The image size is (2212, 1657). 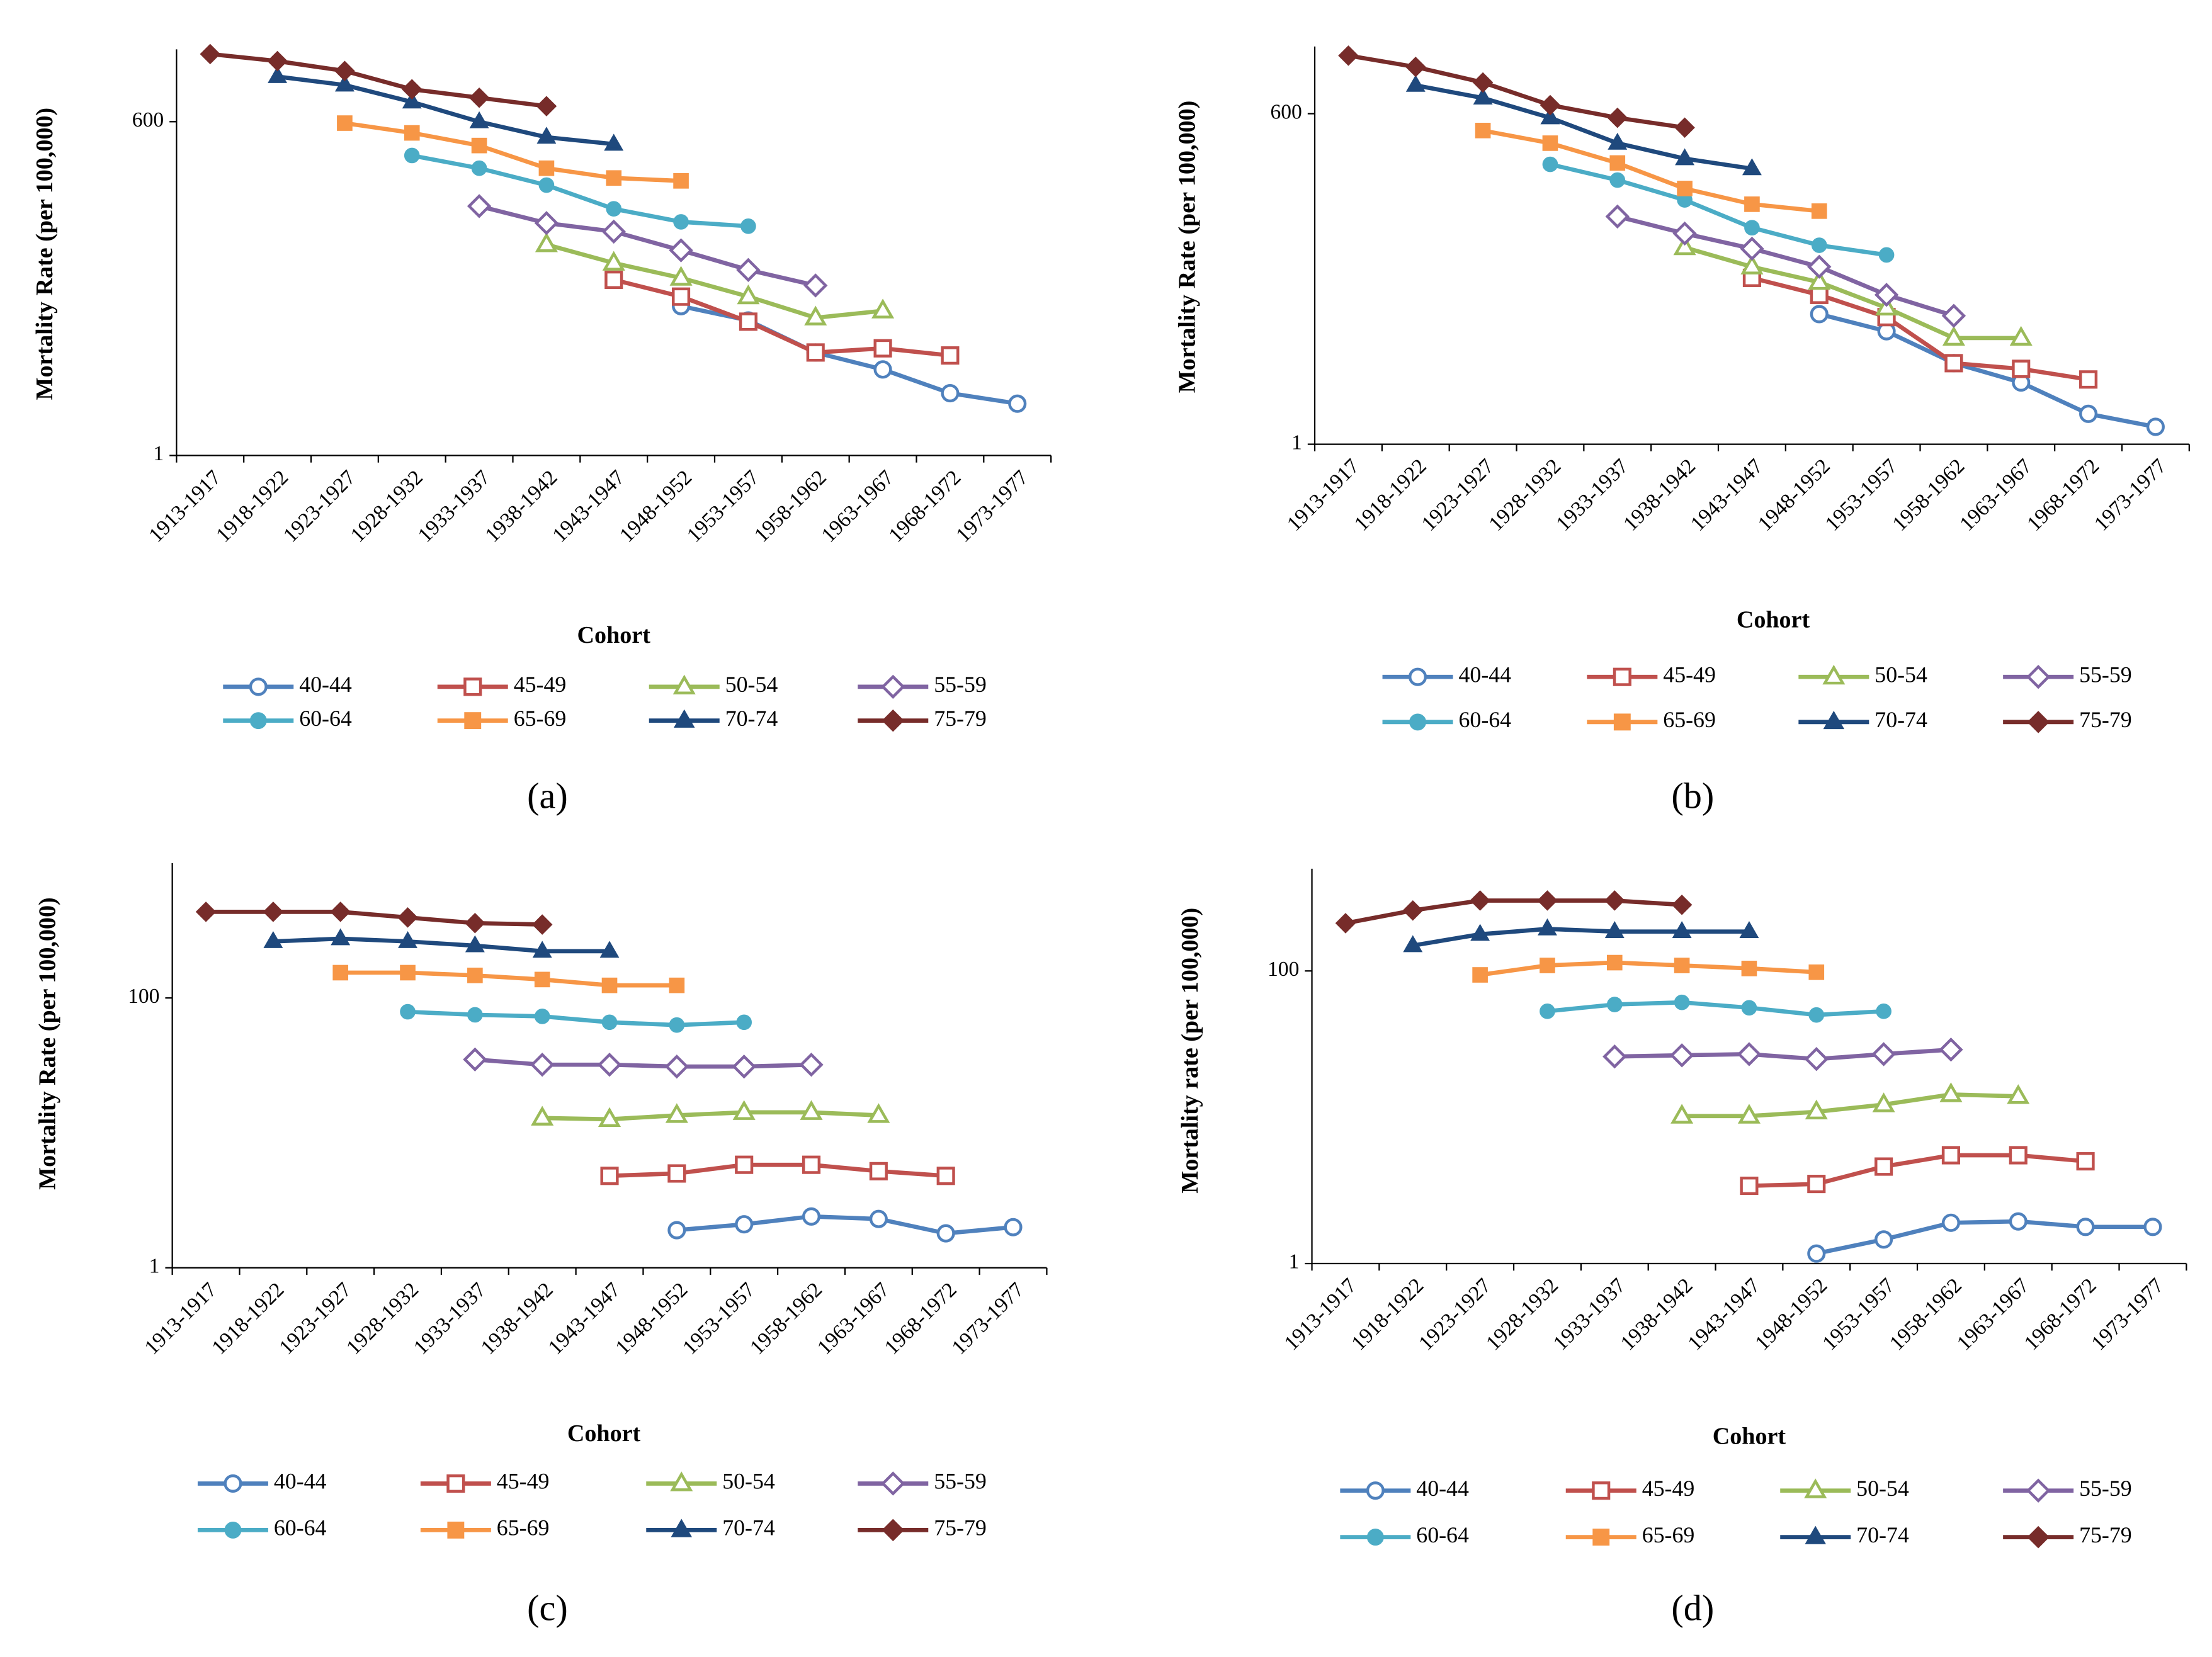 I want to click on x-tick-label: 1933-1937, so click(x=1589, y=1314).